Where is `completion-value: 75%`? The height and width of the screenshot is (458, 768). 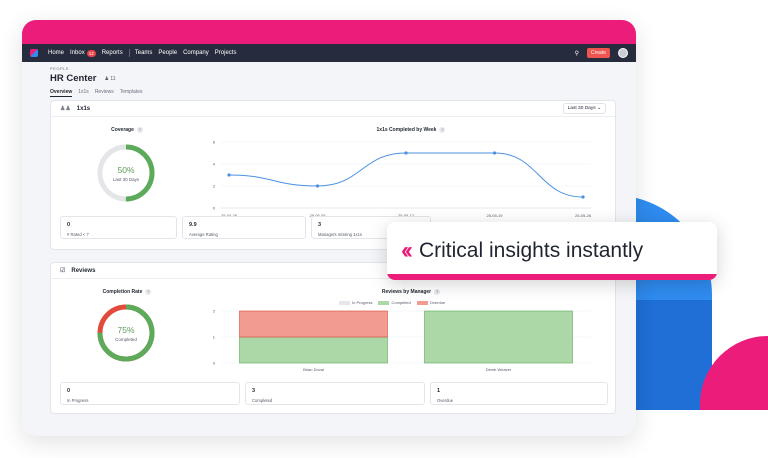
completion-value: 75% is located at coordinates (125, 330).